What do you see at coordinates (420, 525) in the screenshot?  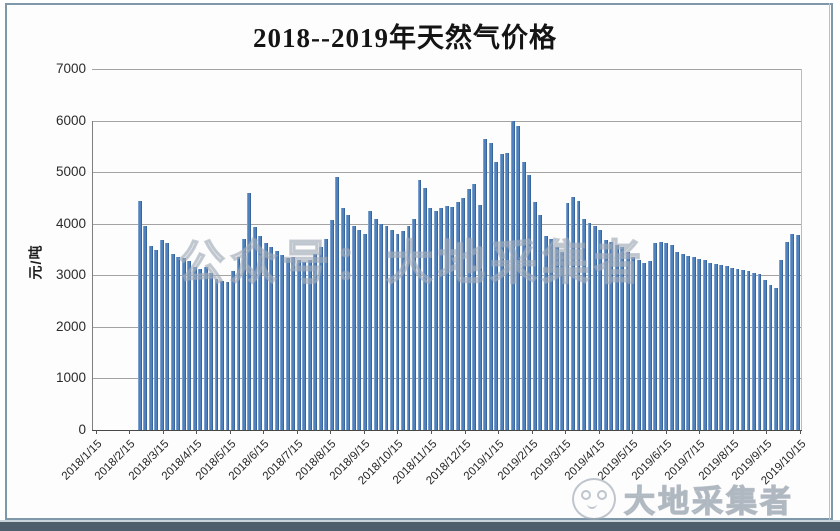 I see `bottom-band` at bounding box center [420, 525].